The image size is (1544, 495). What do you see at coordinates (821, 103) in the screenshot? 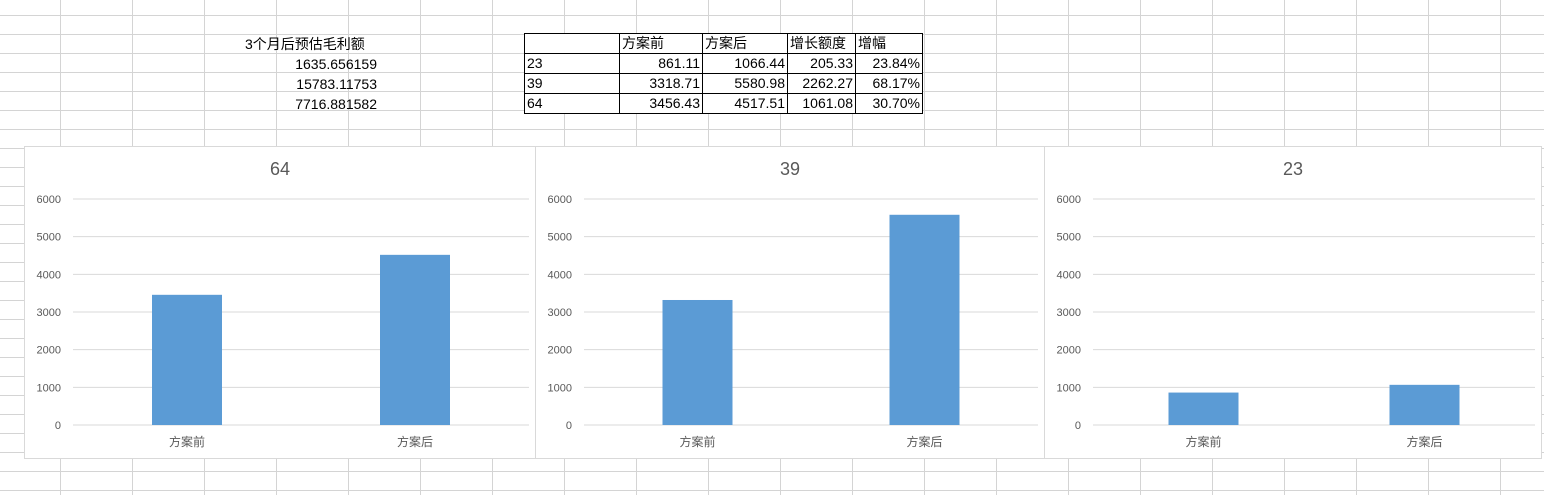
I see `table-cell: 1061.08` at bounding box center [821, 103].